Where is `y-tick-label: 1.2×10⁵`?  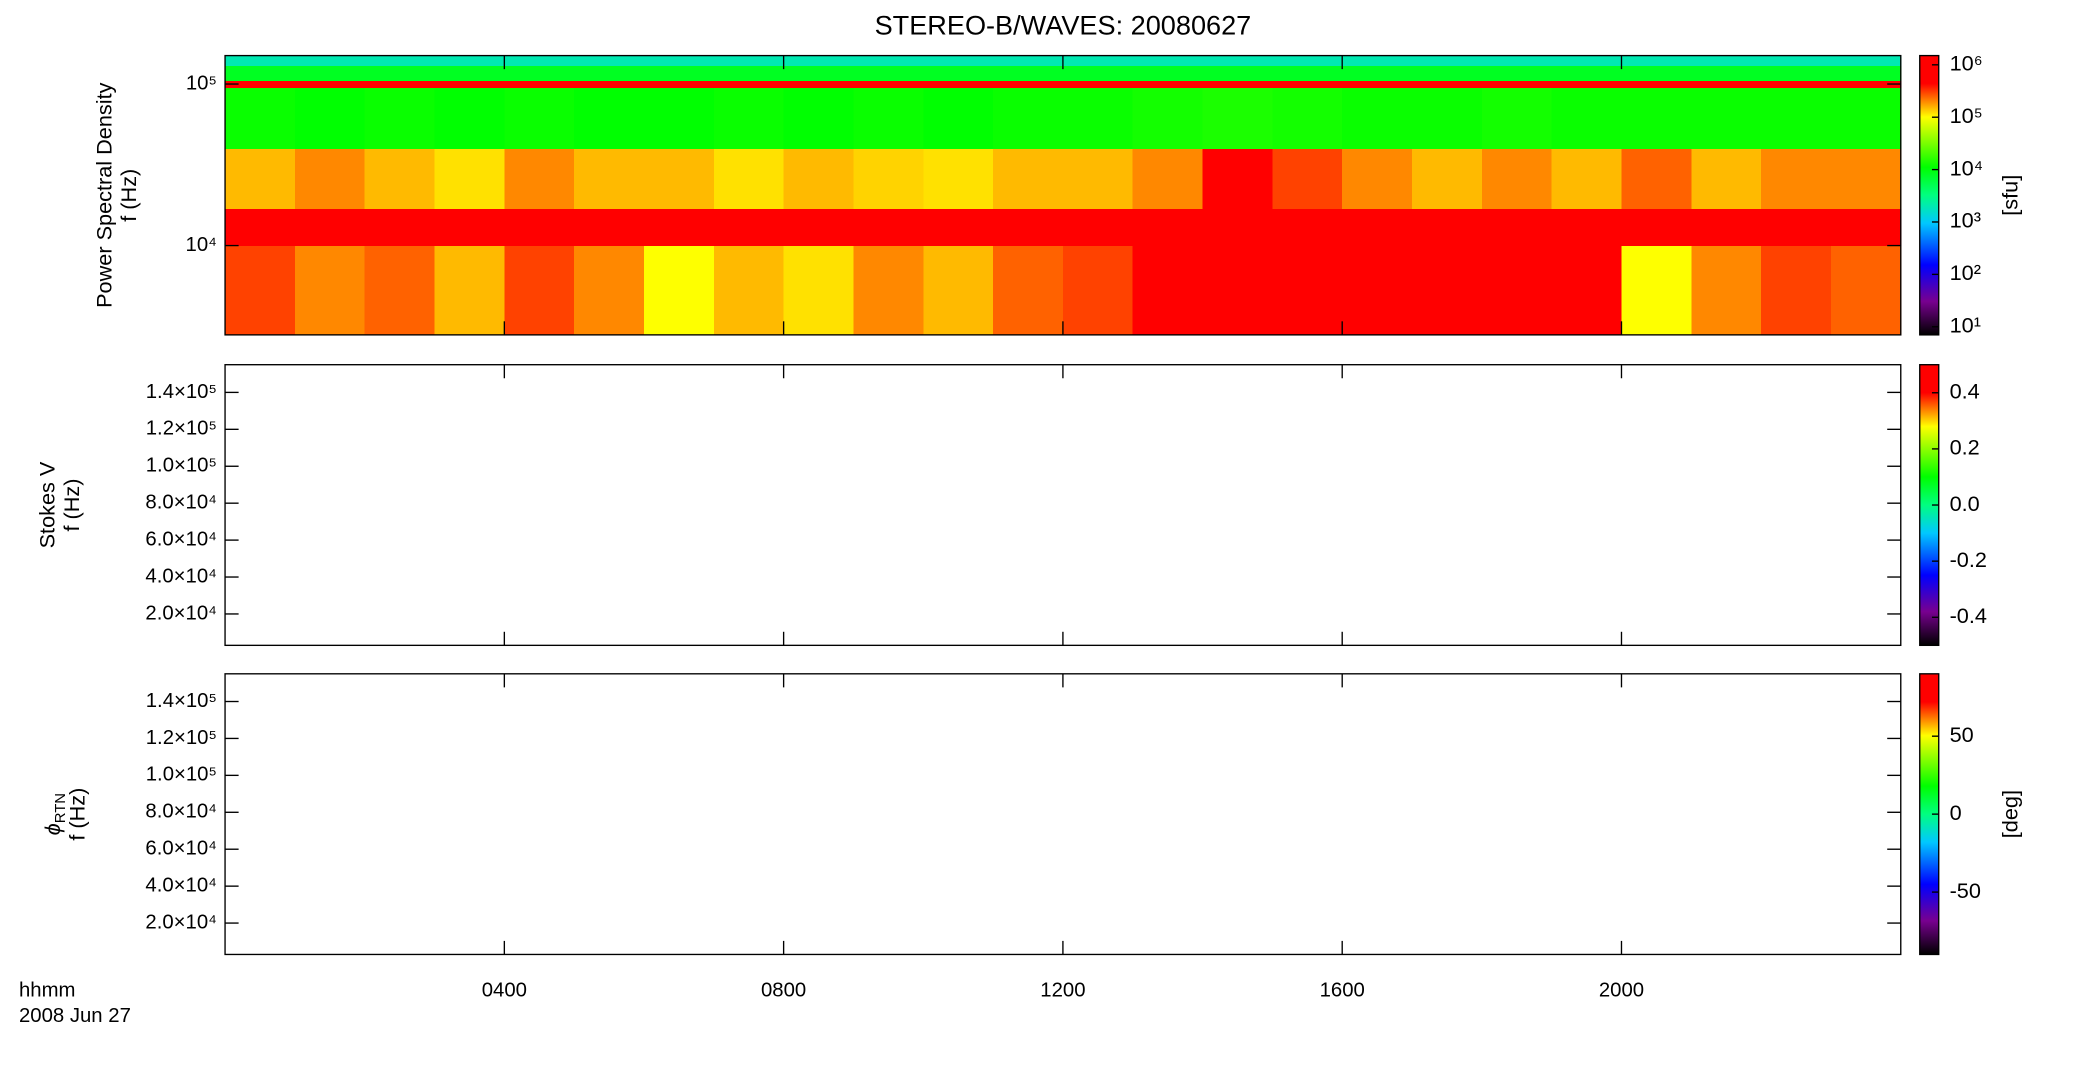 y-tick-label: 1.2×10⁵ is located at coordinates (181, 429).